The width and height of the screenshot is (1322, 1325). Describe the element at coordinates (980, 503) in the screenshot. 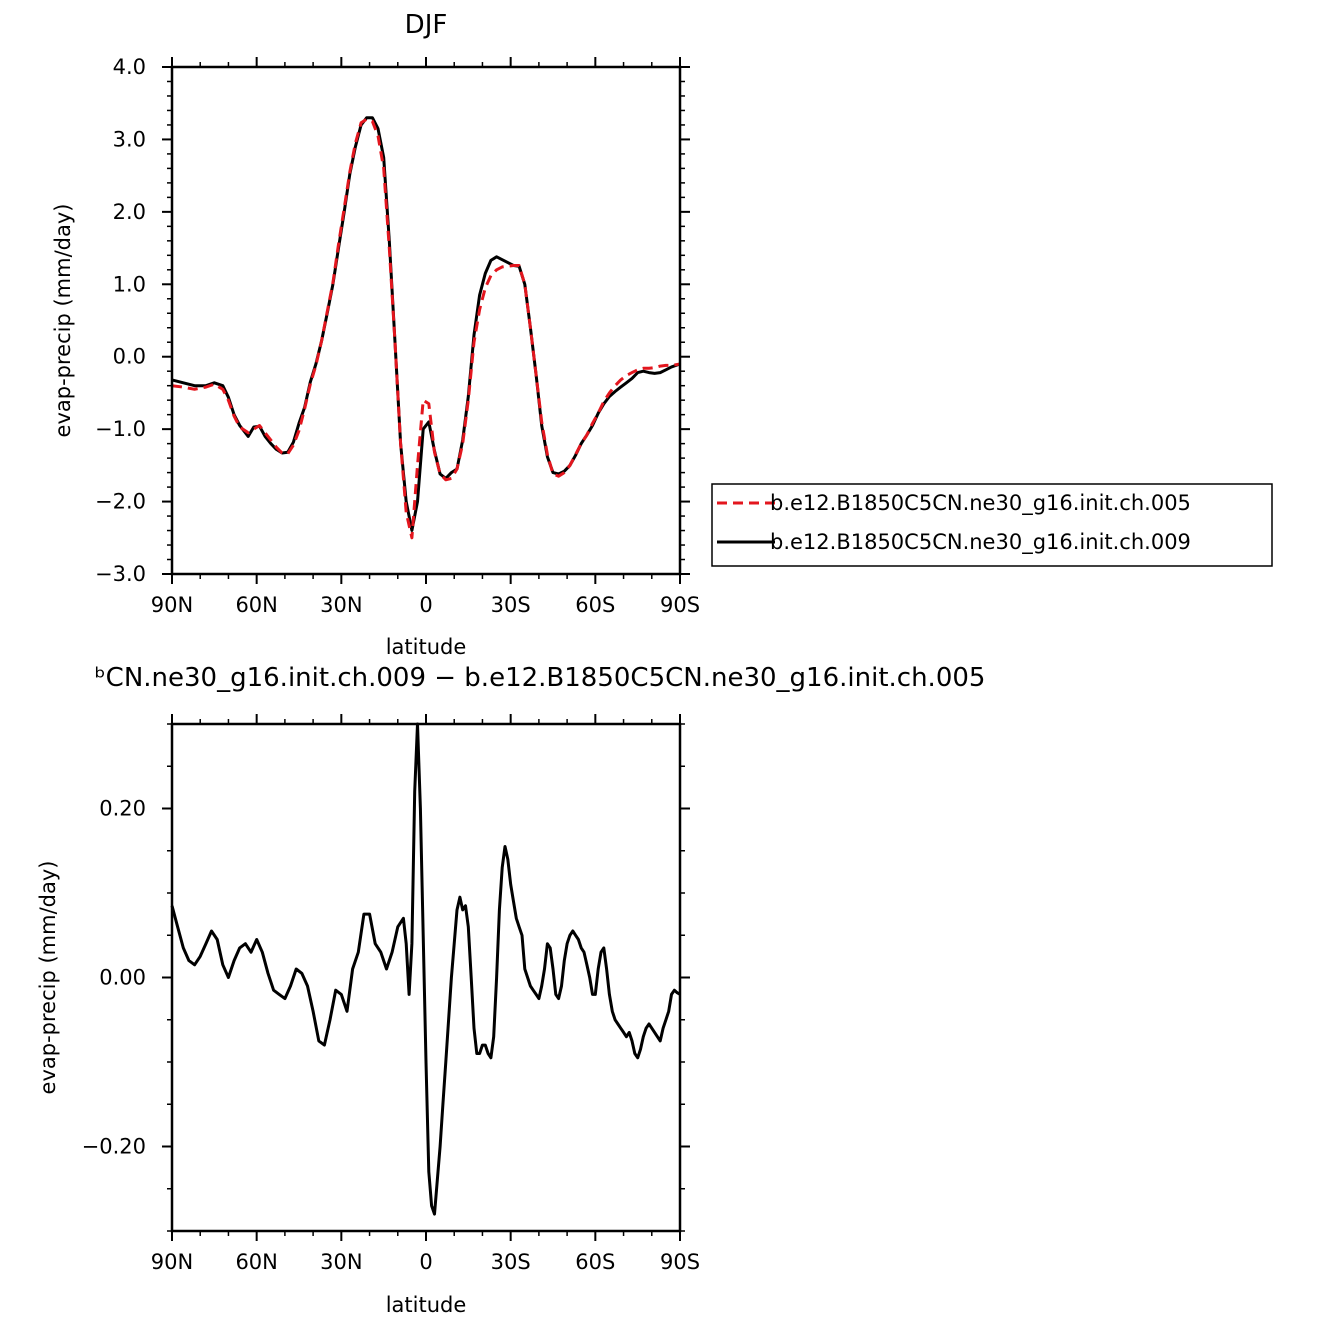

I see `legend-label-005: b.e12.B1850C5CN.ne30_g16.init.ch.005` at that location.